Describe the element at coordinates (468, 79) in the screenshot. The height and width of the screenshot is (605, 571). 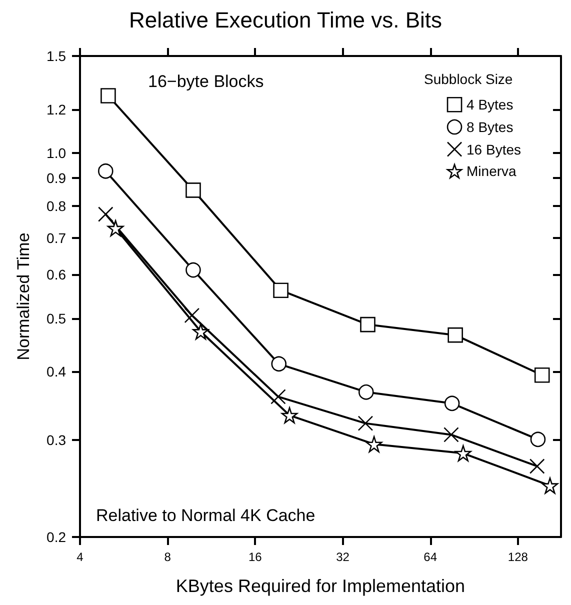
I see `legend-title: Subblock Size` at that location.